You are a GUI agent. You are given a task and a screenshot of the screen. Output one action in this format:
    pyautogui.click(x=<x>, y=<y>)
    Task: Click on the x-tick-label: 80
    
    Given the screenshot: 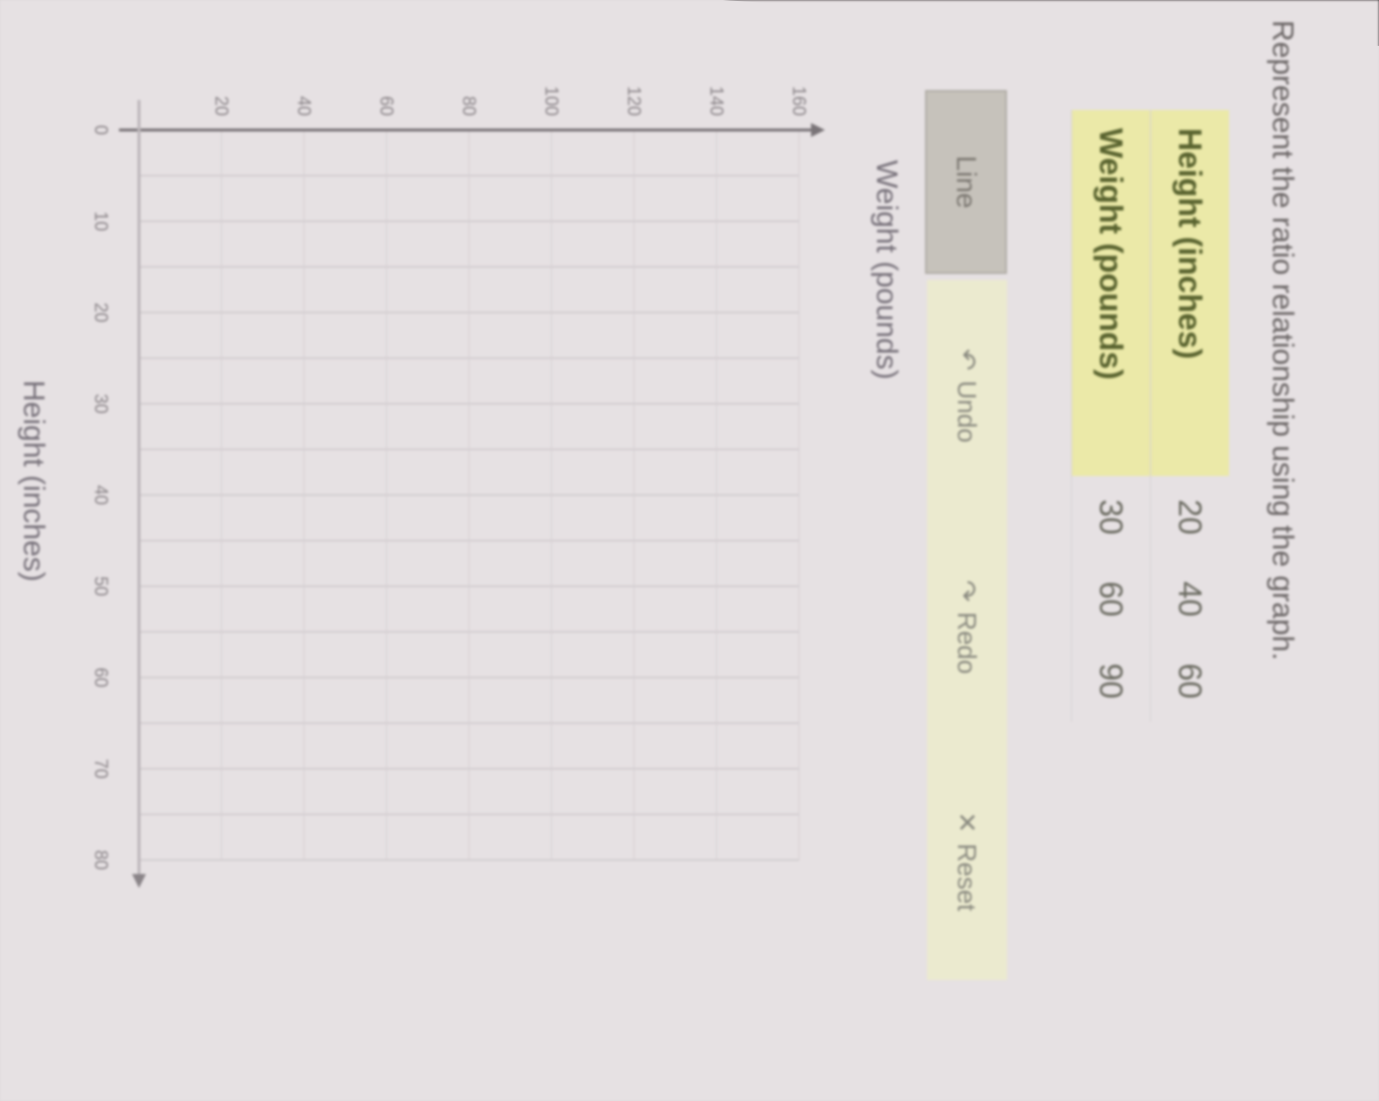 What is the action you would take?
    pyautogui.click(x=101, y=860)
    